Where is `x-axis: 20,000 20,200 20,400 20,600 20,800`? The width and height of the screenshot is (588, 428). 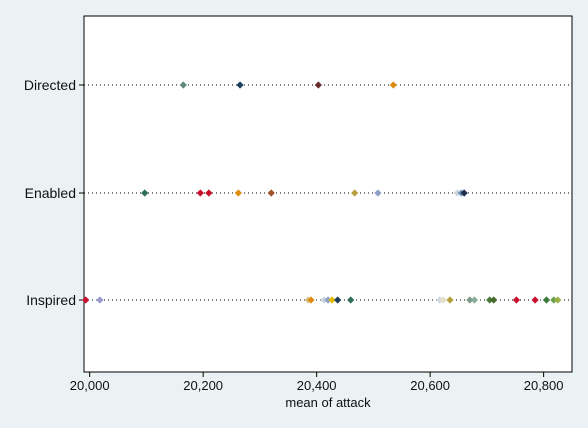 x-axis: 20,000 20,200 20,400 20,600 20,800 is located at coordinates (317, 382).